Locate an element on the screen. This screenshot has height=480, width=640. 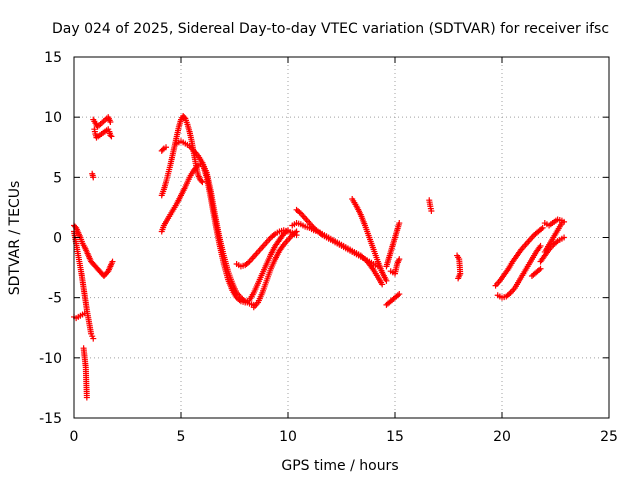
y-tick-label: 5 is located at coordinates (57, 178).